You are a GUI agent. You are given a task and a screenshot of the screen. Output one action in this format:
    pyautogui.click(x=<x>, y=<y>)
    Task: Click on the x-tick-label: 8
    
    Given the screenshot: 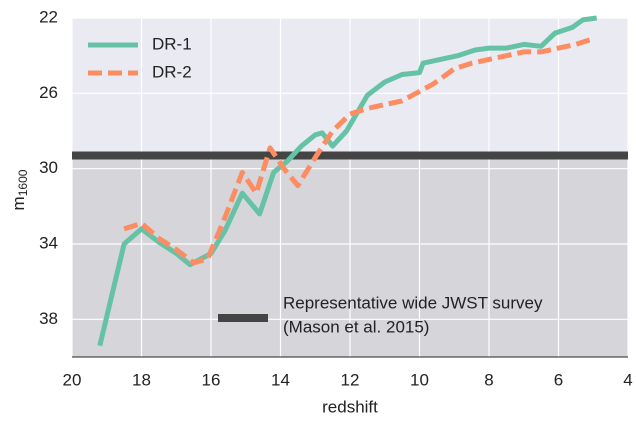 What is the action you would take?
    pyautogui.click(x=488, y=379)
    